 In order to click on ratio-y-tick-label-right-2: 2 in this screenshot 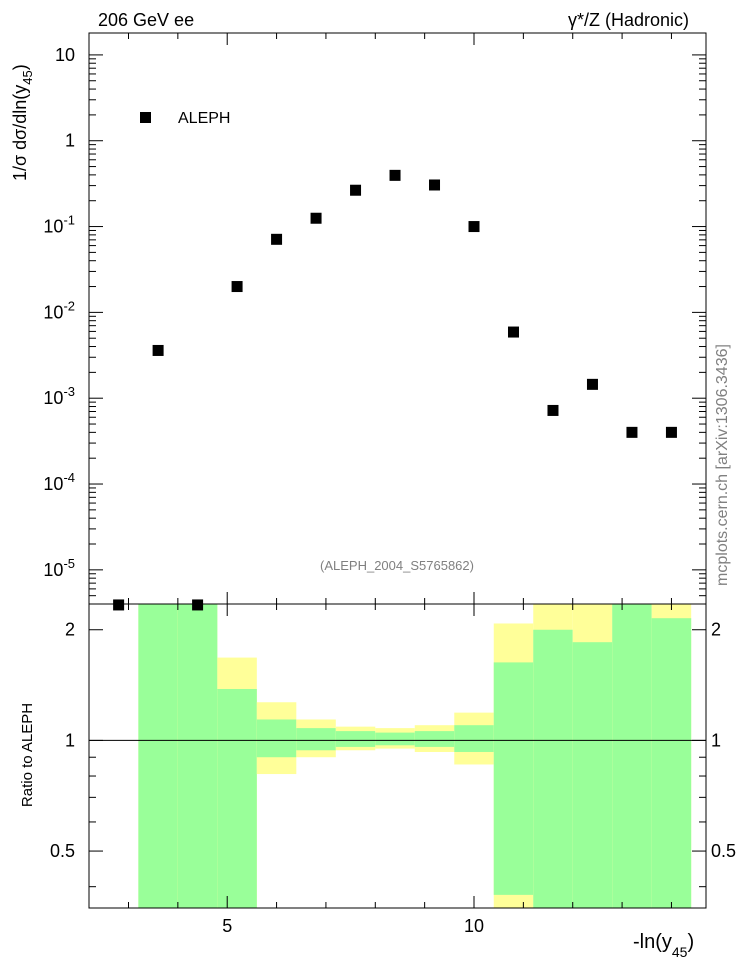, I will do `click(716, 630)`.